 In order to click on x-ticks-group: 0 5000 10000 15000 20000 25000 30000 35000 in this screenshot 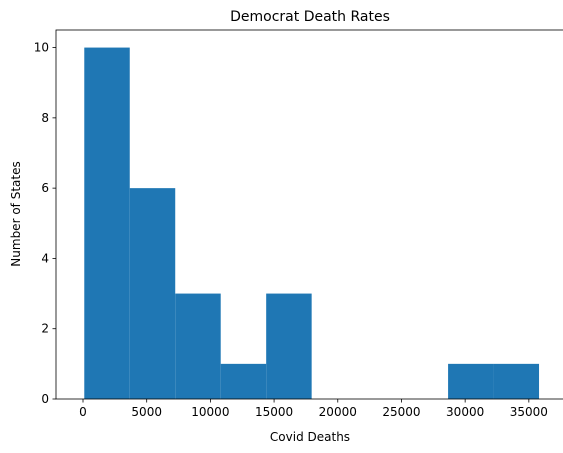, I will do `click(313, 409)`.